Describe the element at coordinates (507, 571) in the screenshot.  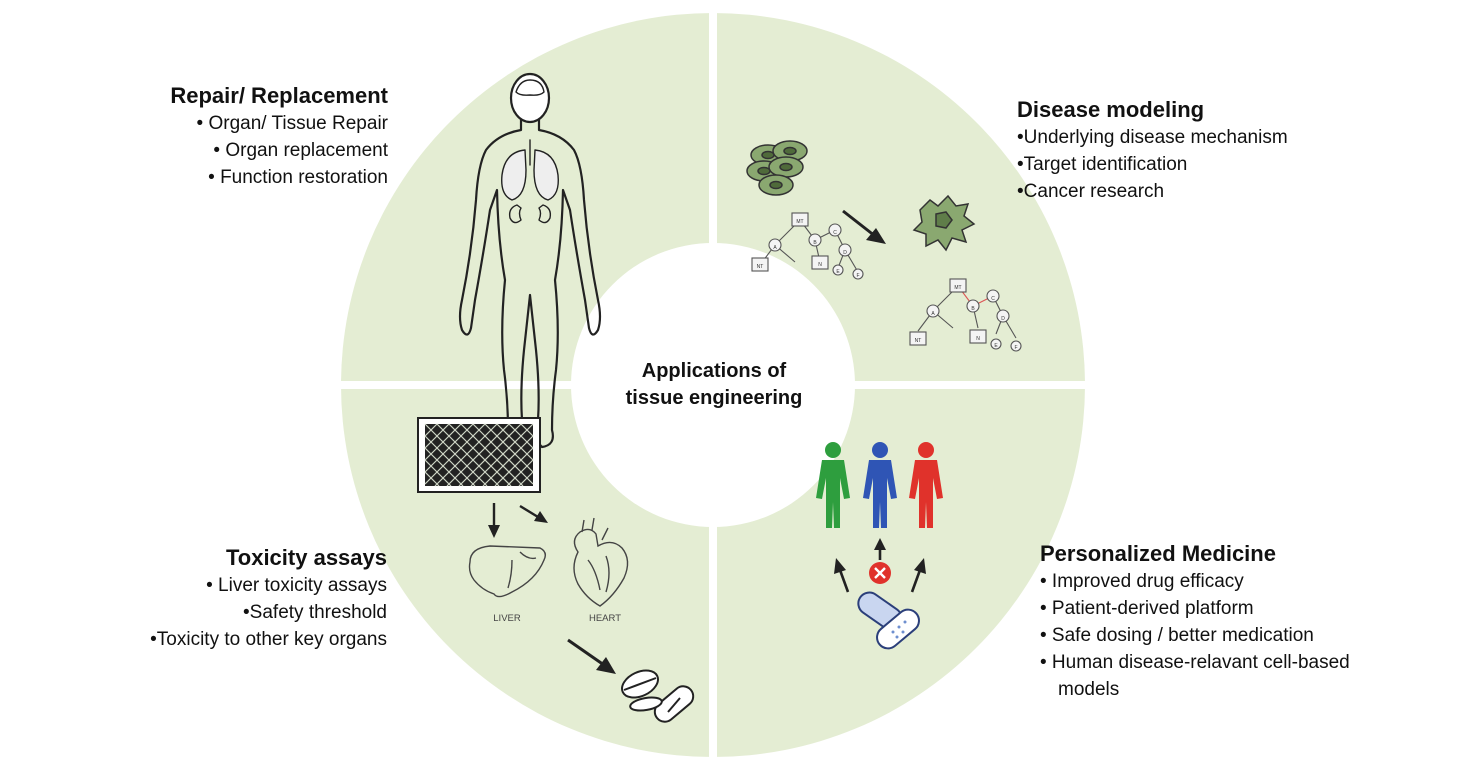
I see `liver-icon` at that location.